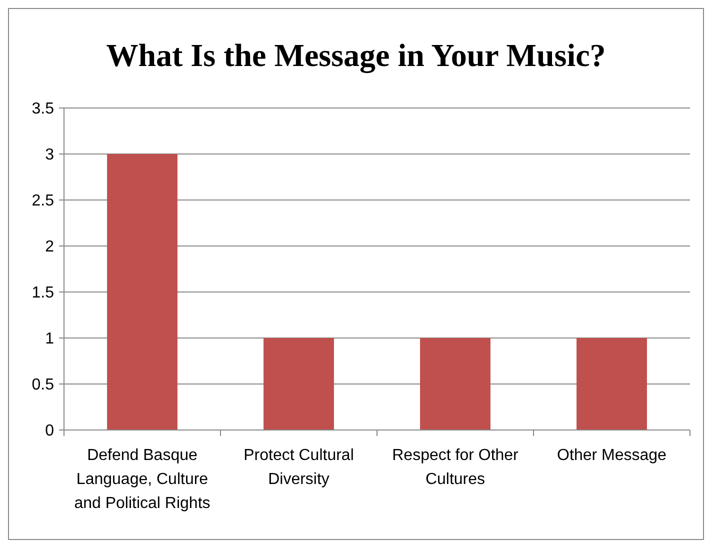 The image size is (712, 548). What do you see at coordinates (49, 339) in the screenshot?
I see `y-tick-label: 1` at bounding box center [49, 339].